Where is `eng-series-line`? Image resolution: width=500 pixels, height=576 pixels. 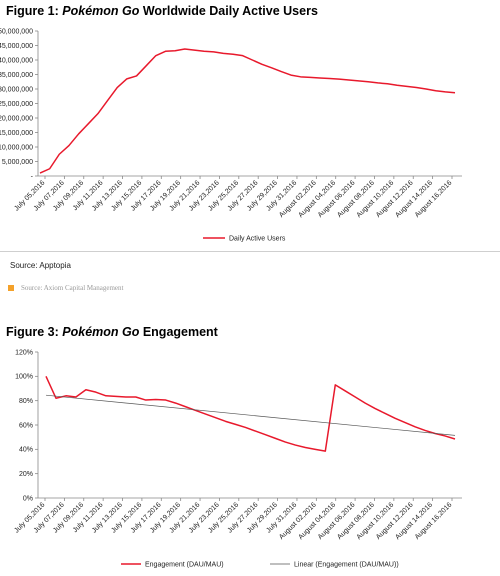
eng-series-line is located at coordinates (250, 414).